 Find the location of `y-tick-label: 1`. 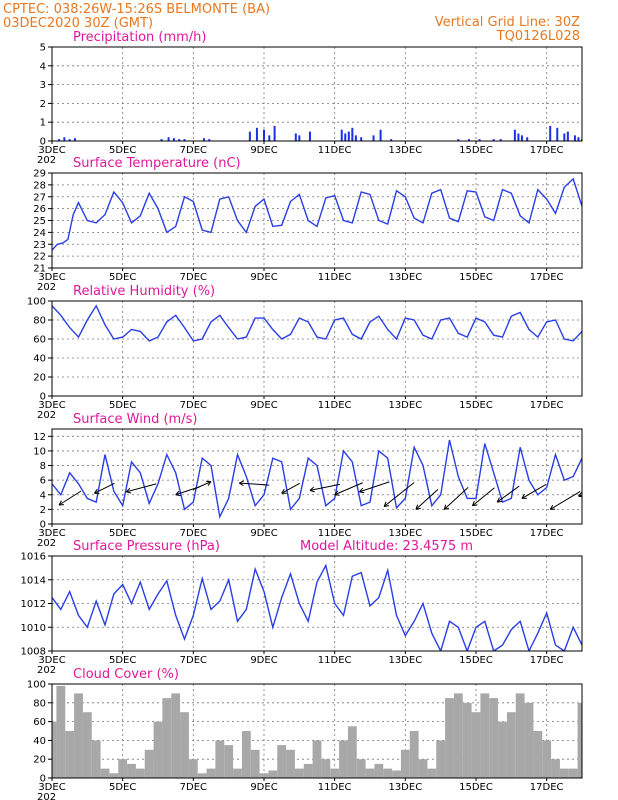

y-tick-label: 1 is located at coordinates (43, 123).